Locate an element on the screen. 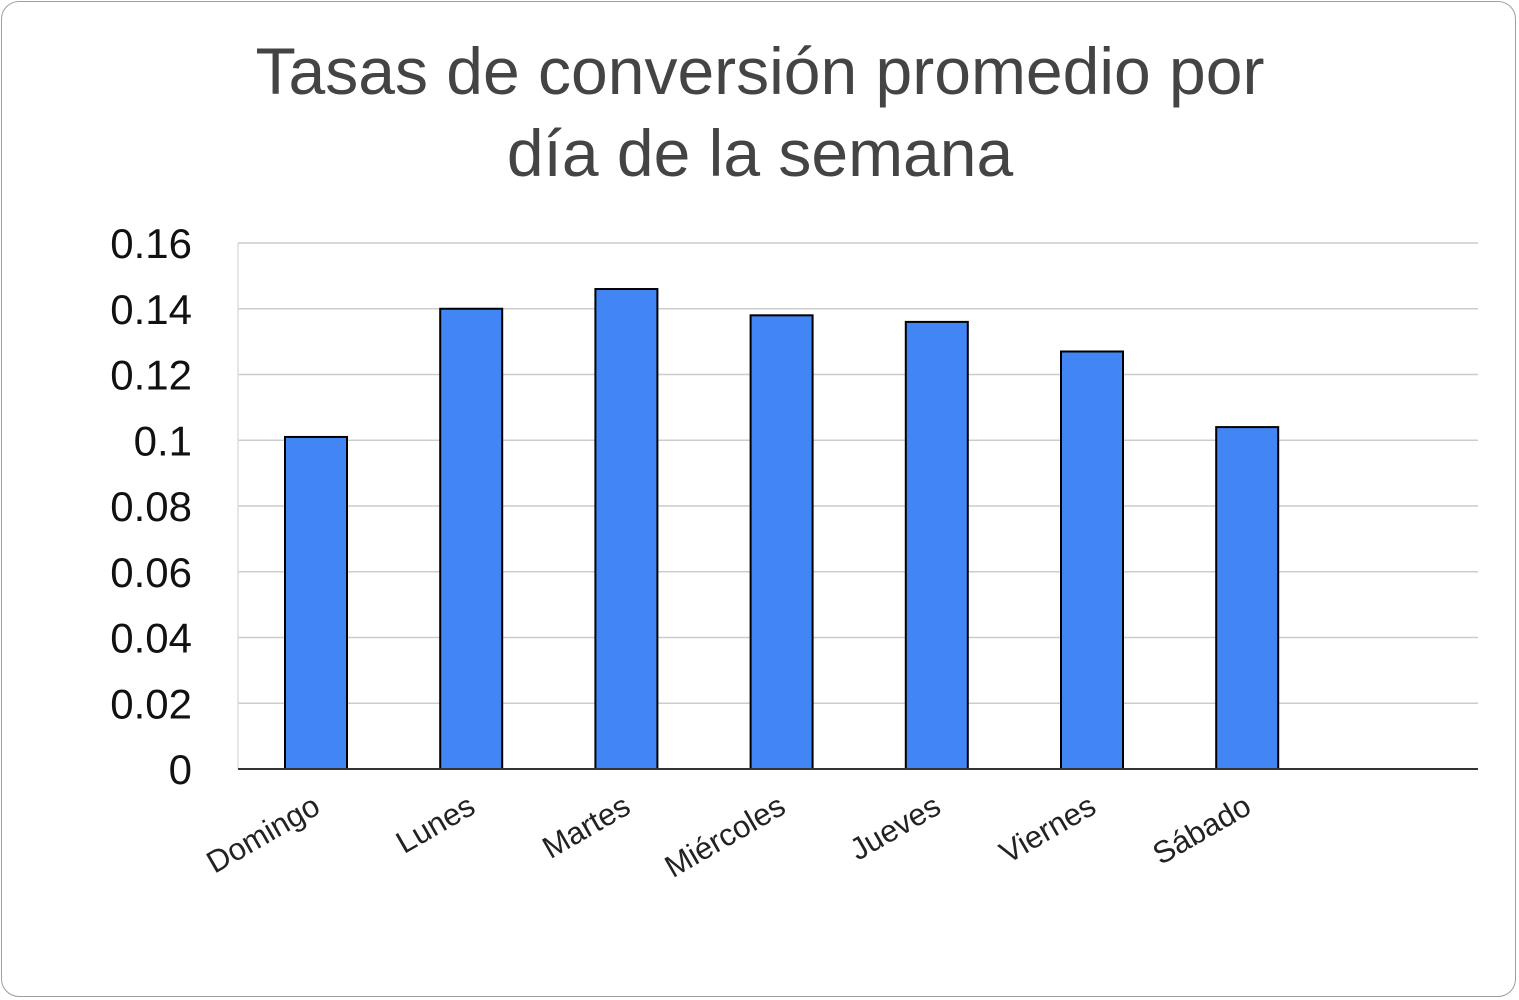  y-tick-label: 0.06 is located at coordinates (151, 572).